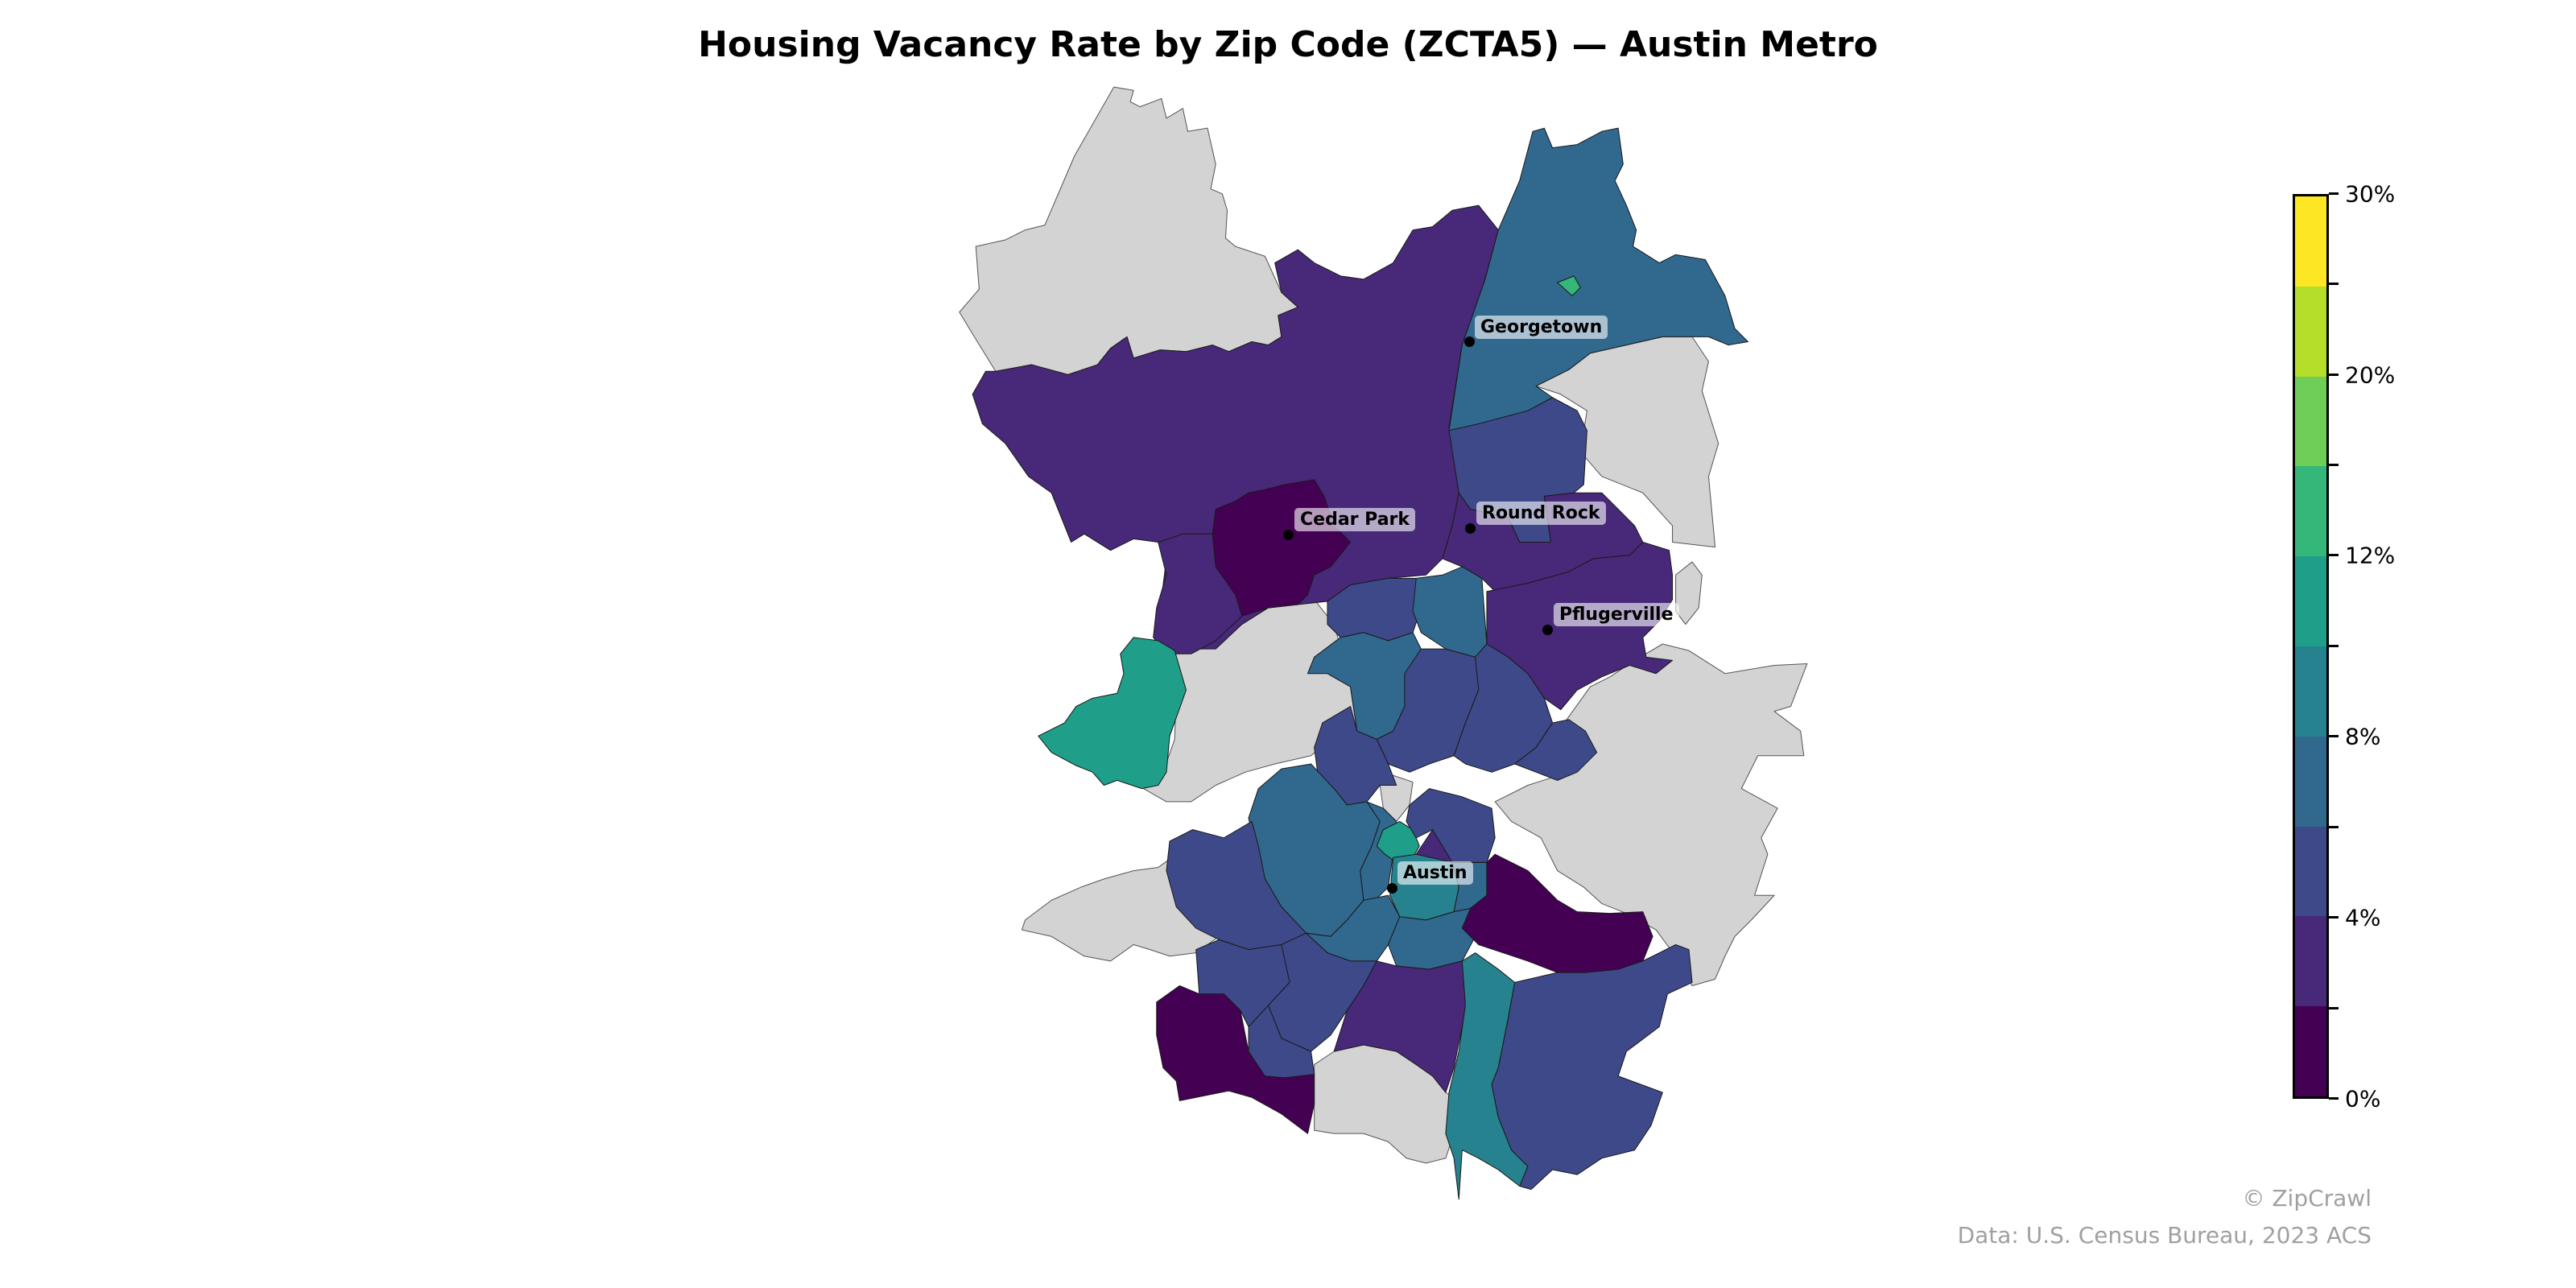 The width and height of the screenshot is (2576, 1288). I want to click on zip-region-north-east-austin, so click(1556, 750).